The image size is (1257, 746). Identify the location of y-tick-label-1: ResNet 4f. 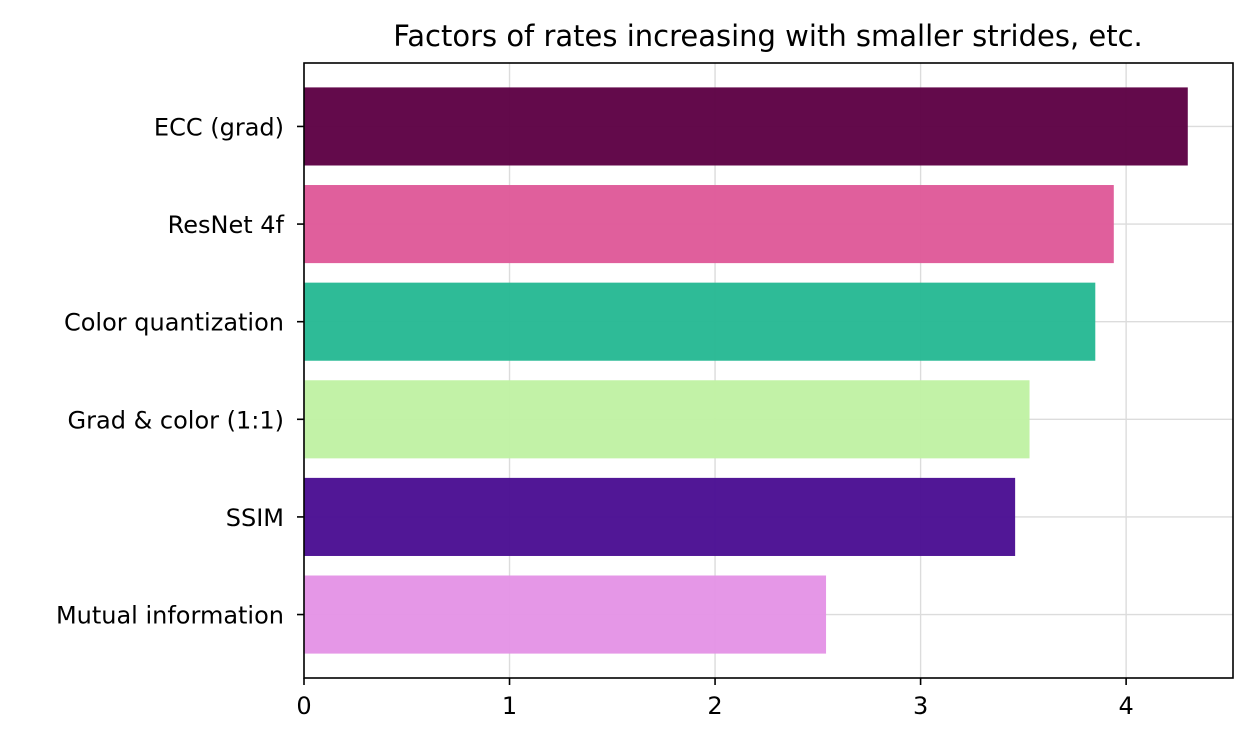
(226, 225).